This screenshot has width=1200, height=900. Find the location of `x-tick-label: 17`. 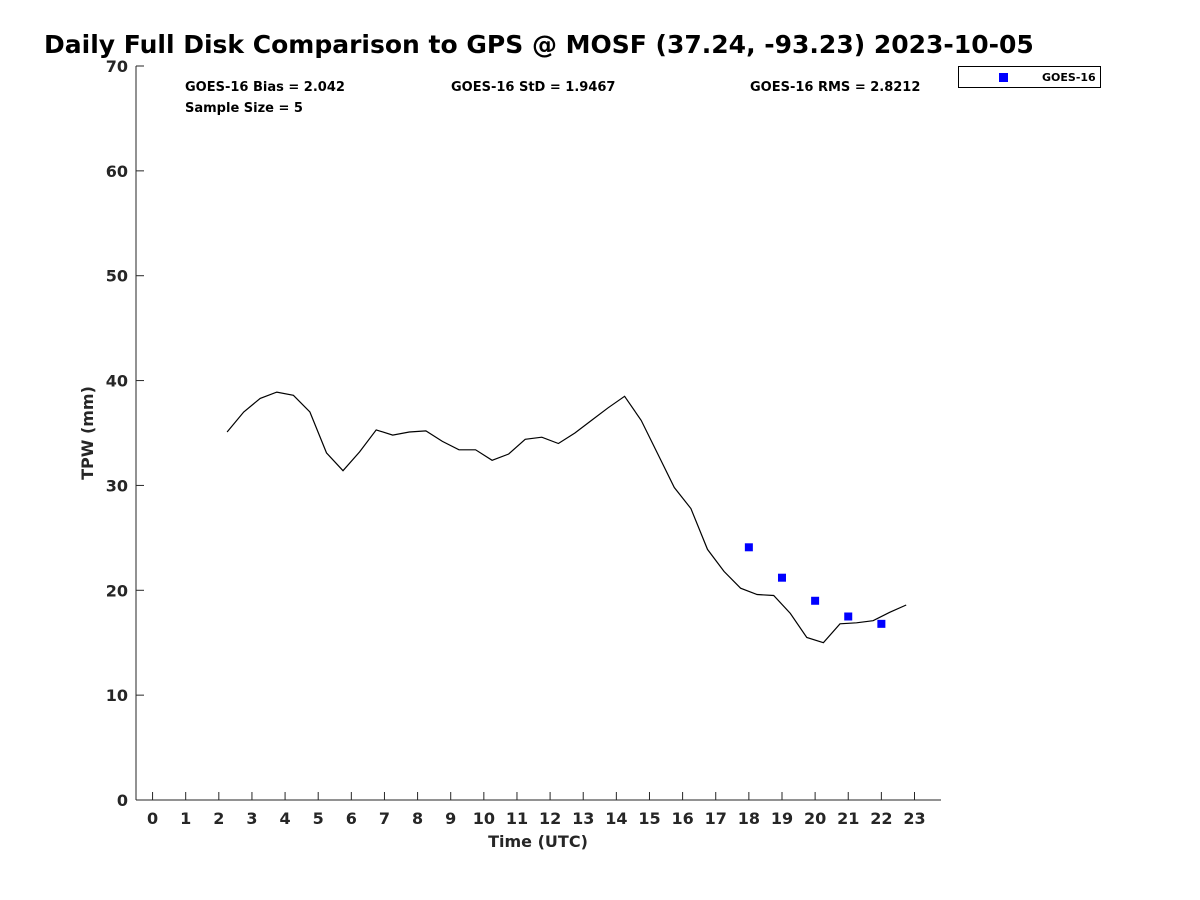

x-tick-label: 17 is located at coordinates (716, 818).